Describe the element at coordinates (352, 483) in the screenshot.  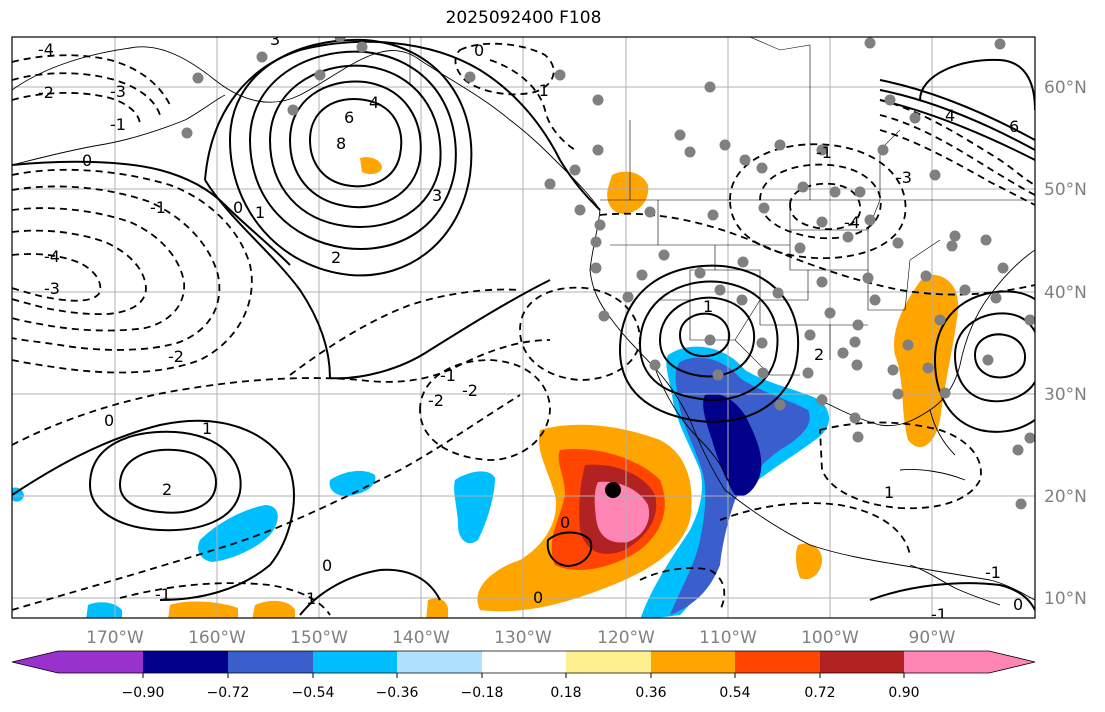
I see `negative-region-central` at that location.